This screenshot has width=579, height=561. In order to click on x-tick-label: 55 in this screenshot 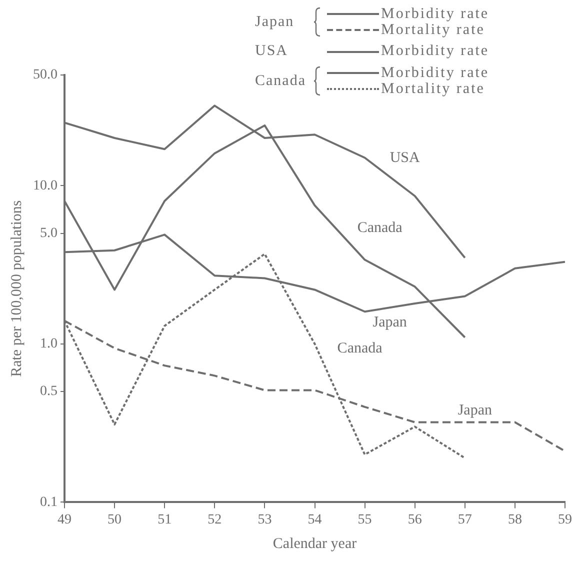, I will do `click(365, 520)`.